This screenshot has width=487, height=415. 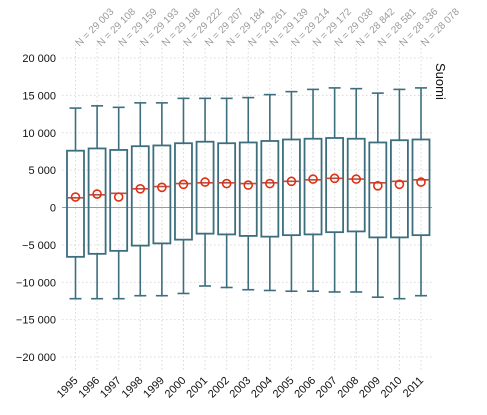 I want to click on box-2008, so click(x=356, y=190).